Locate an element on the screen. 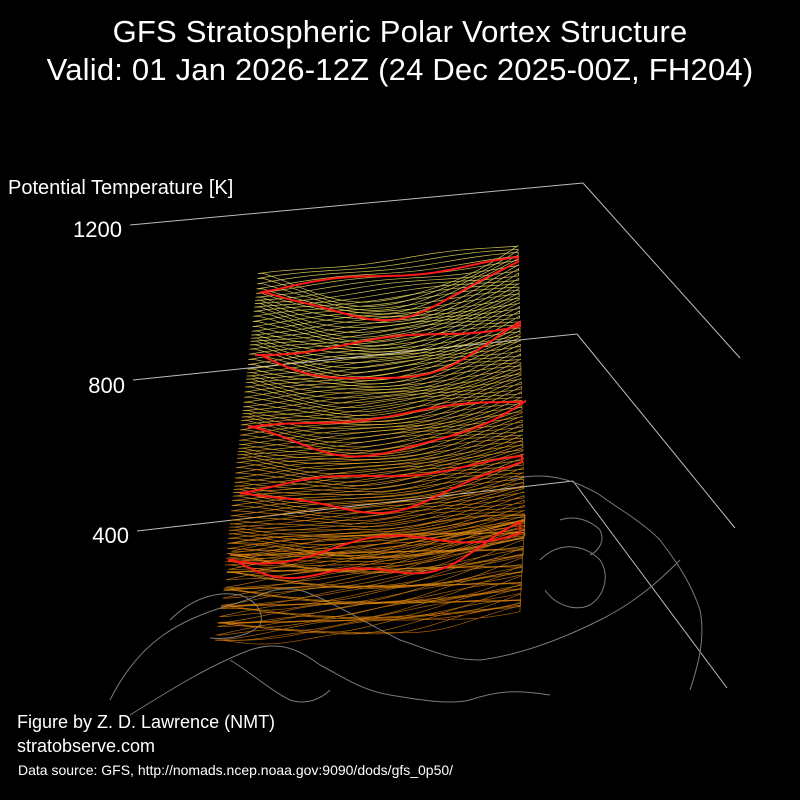 The image size is (800, 800). z-tick-800: 800 is located at coordinates (106, 385).